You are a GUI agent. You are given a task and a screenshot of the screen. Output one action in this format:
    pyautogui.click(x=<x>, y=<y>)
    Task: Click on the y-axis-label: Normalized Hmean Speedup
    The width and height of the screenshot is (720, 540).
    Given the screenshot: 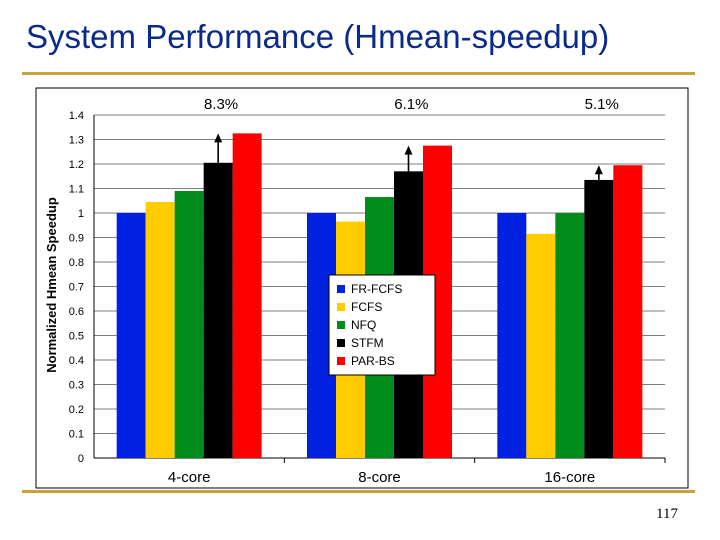 What is the action you would take?
    pyautogui.click(x=51, y=285)
    